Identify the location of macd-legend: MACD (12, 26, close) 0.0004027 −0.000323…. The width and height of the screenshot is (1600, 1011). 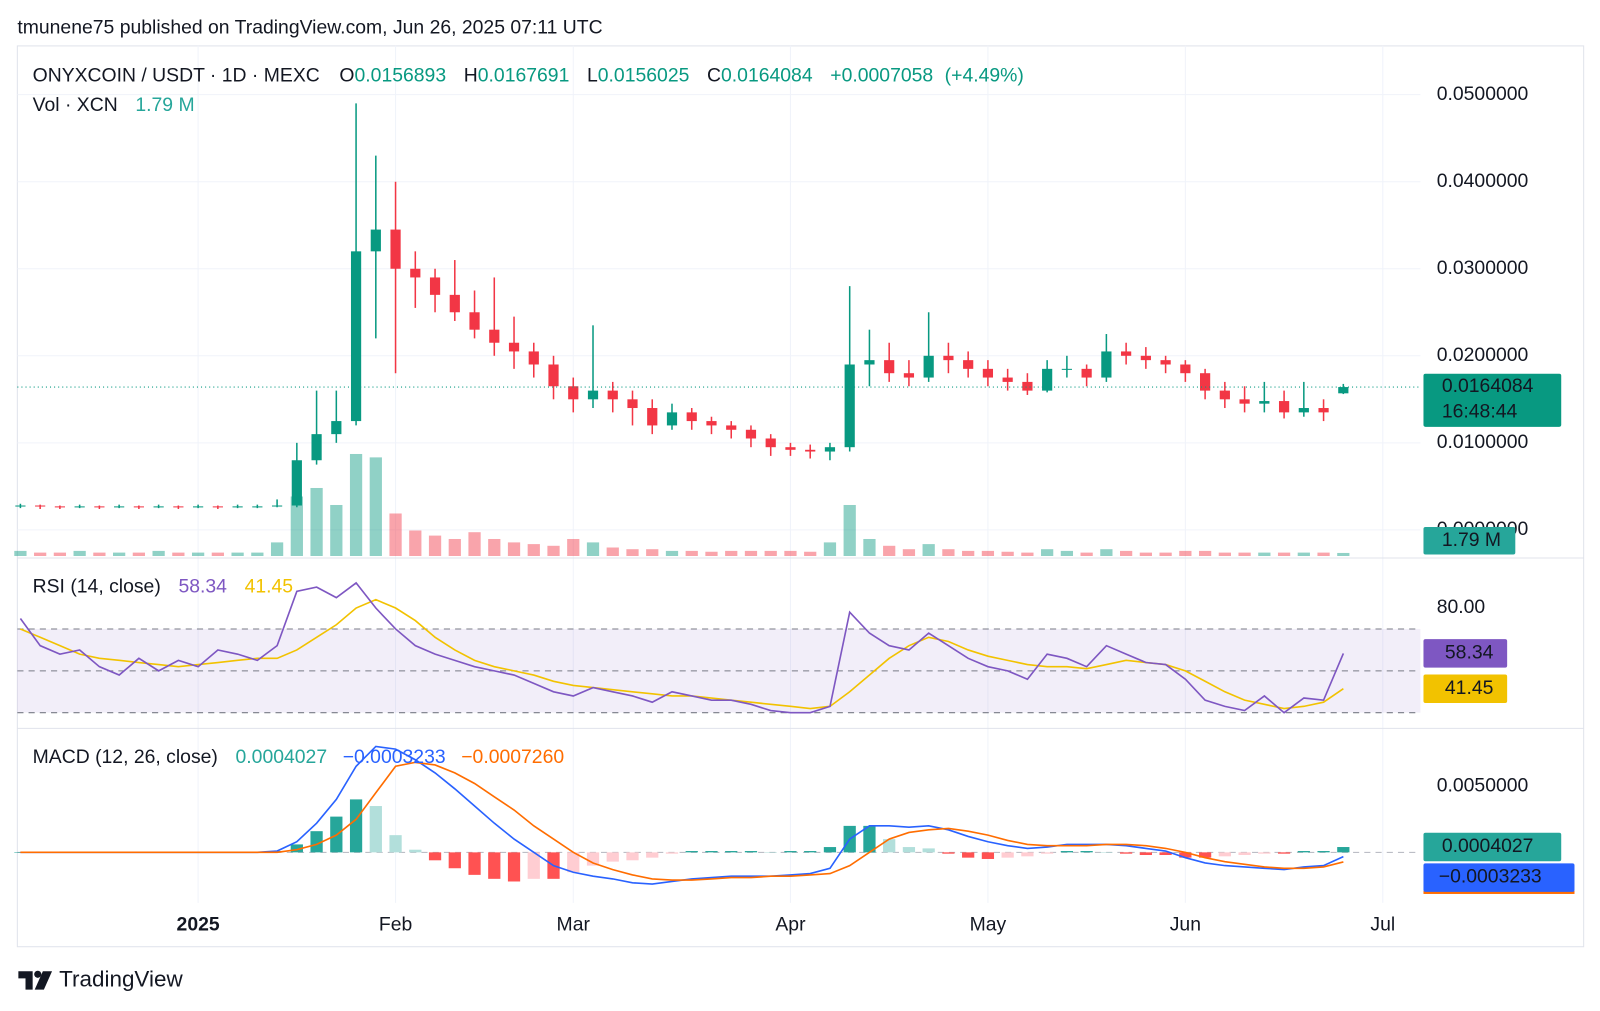
(299, 757).